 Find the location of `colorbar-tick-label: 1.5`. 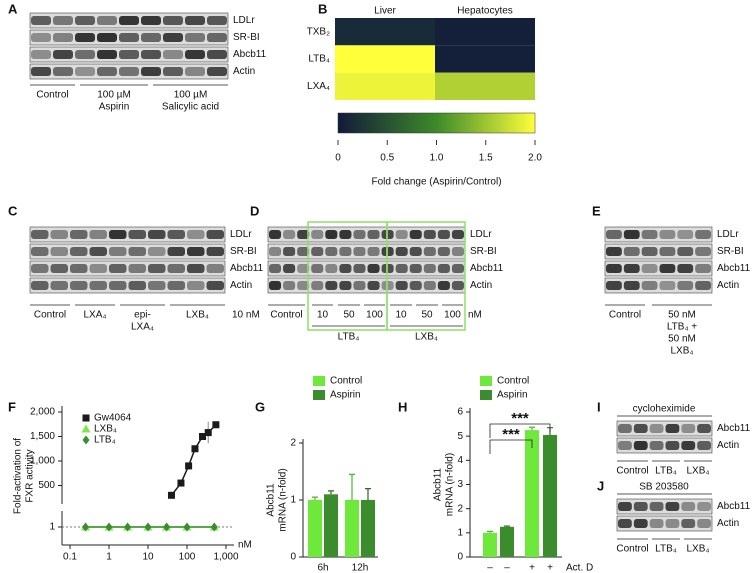

colorbar-tick-label: 1.5 is located at coordinates (486, 158).